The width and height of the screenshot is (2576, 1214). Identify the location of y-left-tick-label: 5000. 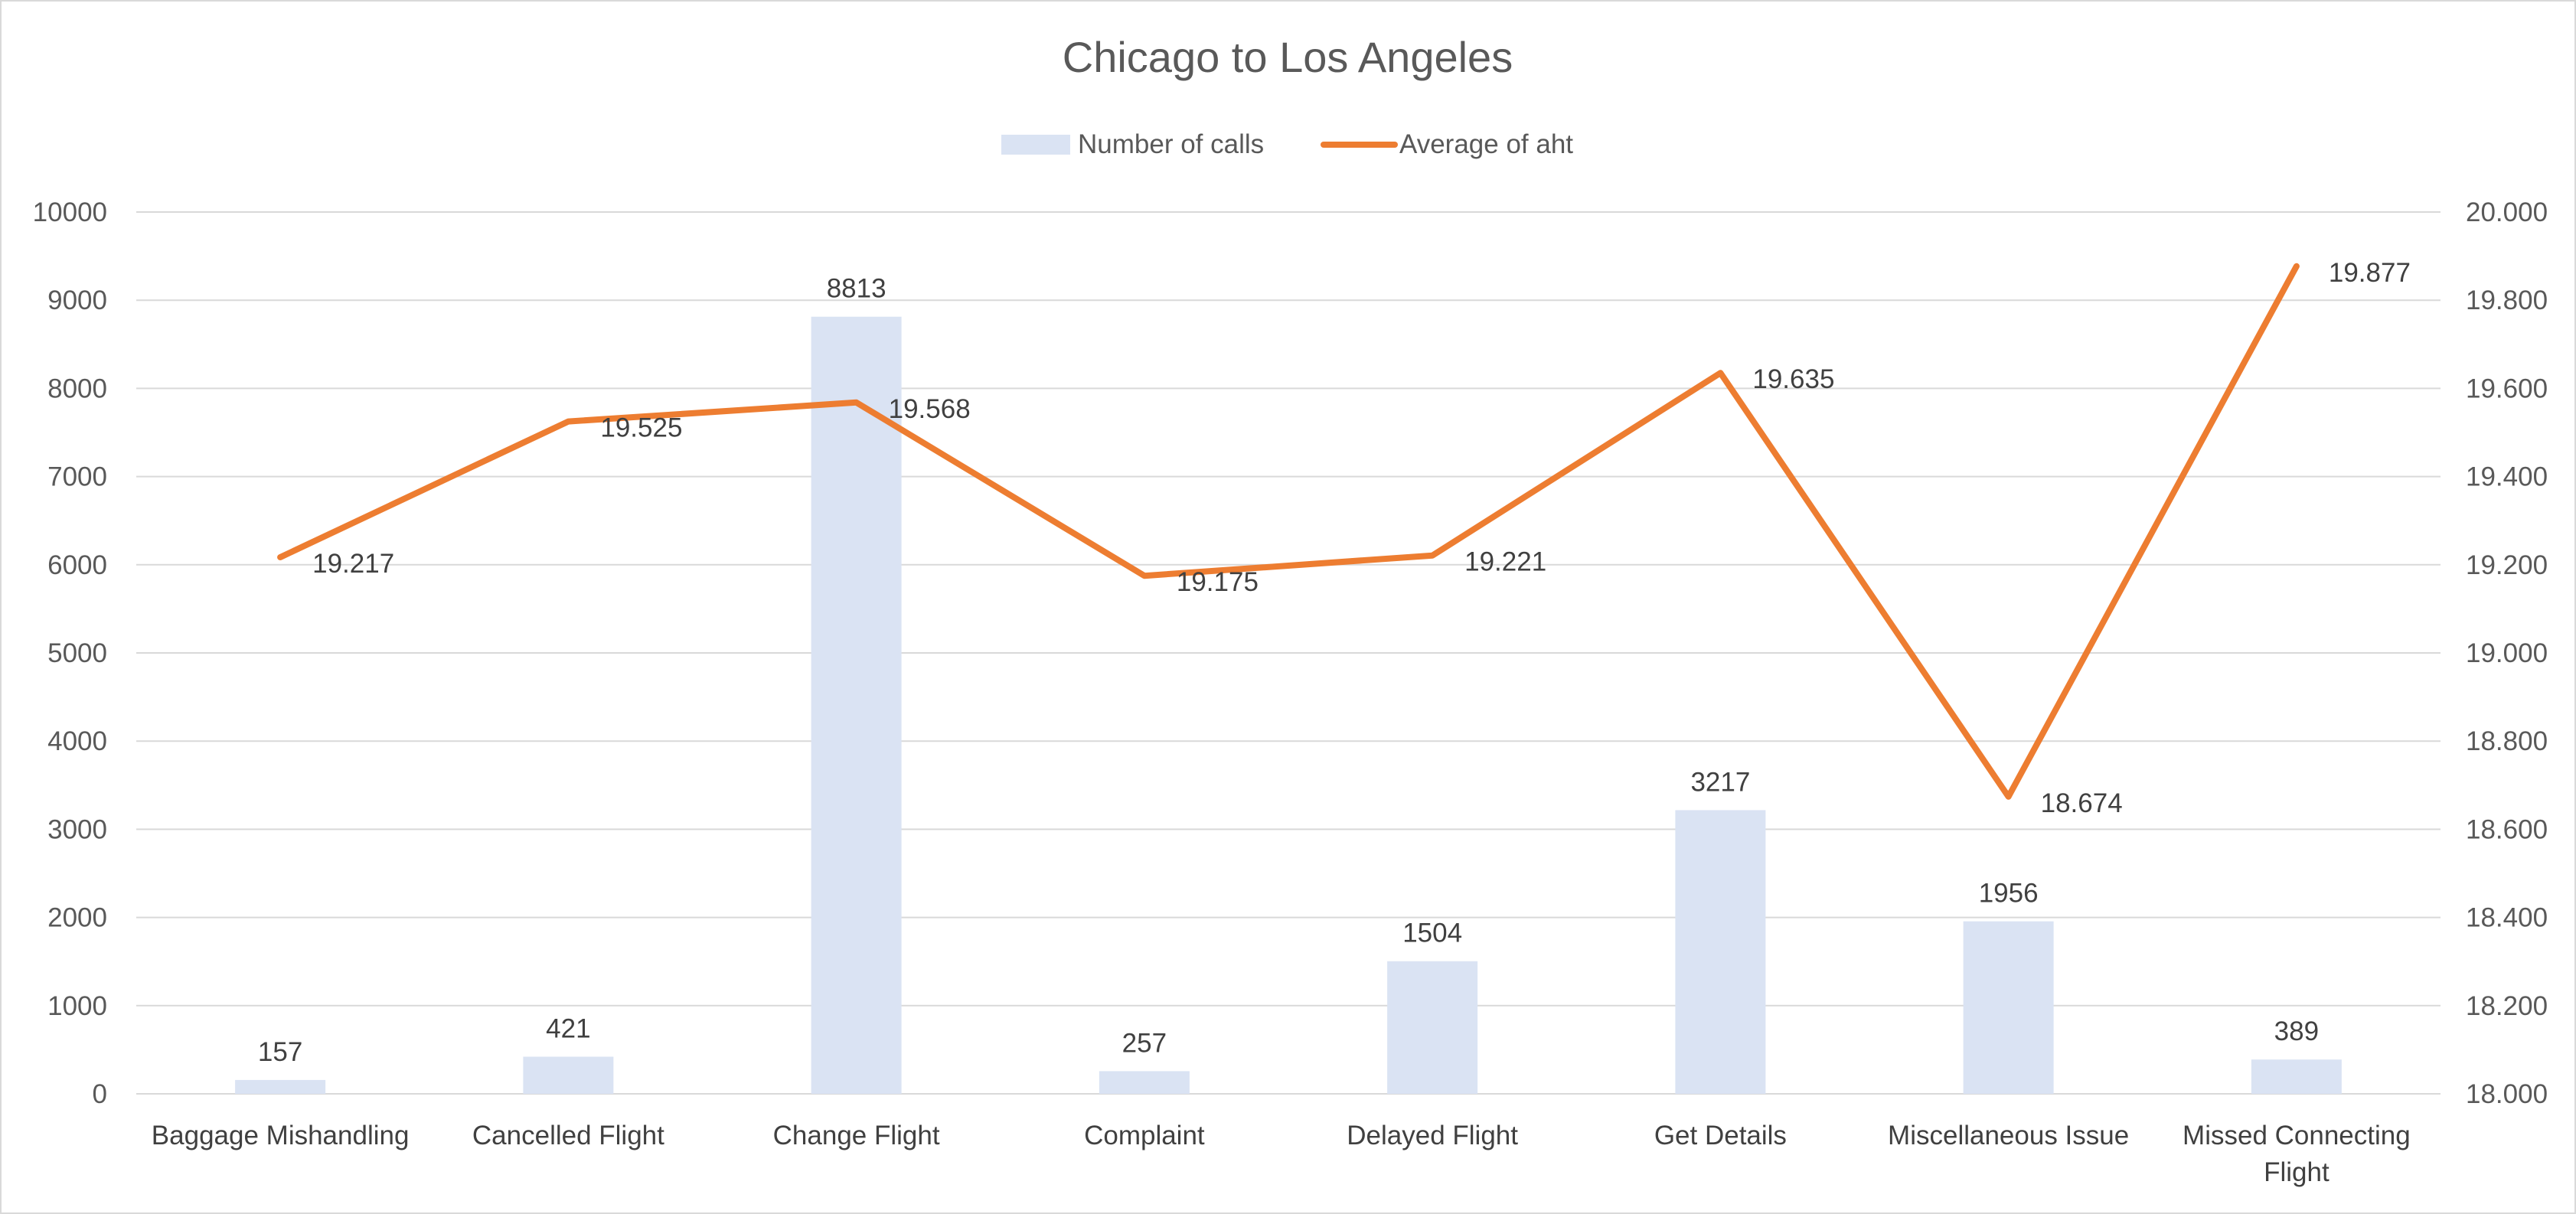
(77, 653).